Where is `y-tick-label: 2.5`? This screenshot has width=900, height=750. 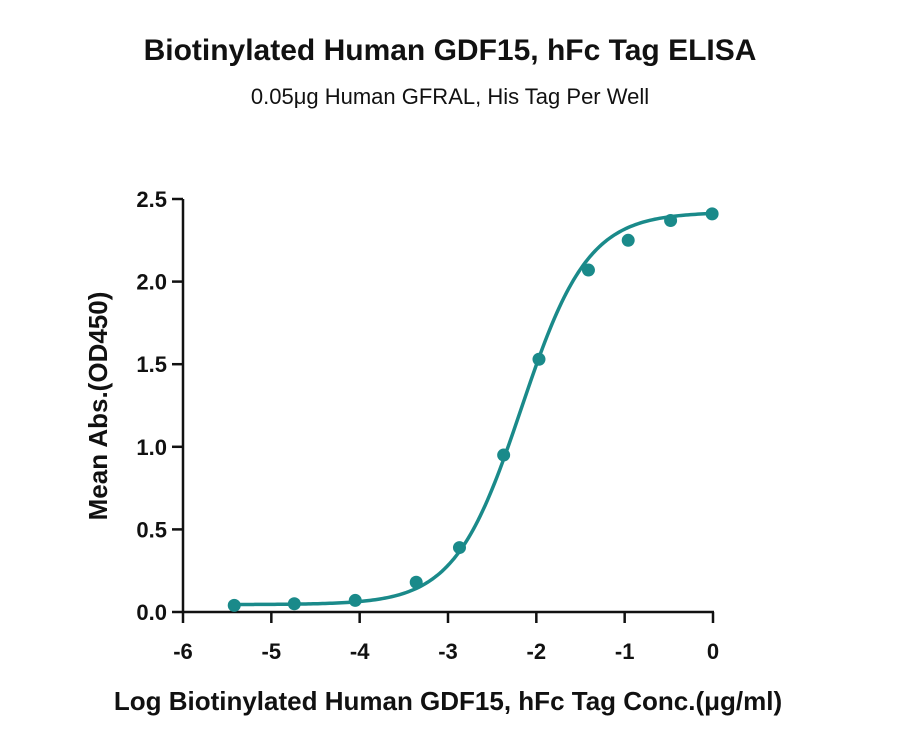
y-tick-label: 2.5 is located at coordinates (151, 199).